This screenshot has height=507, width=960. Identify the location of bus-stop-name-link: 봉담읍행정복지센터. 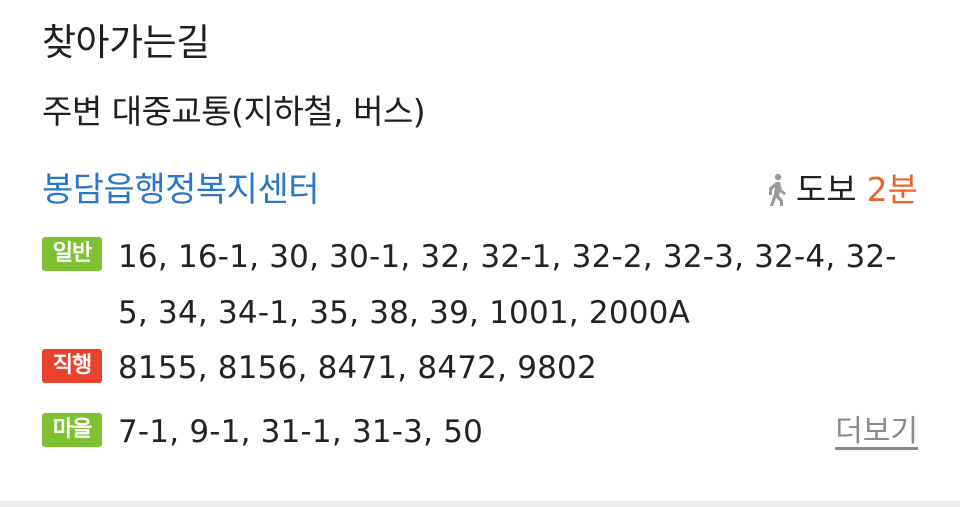
(181, 190).